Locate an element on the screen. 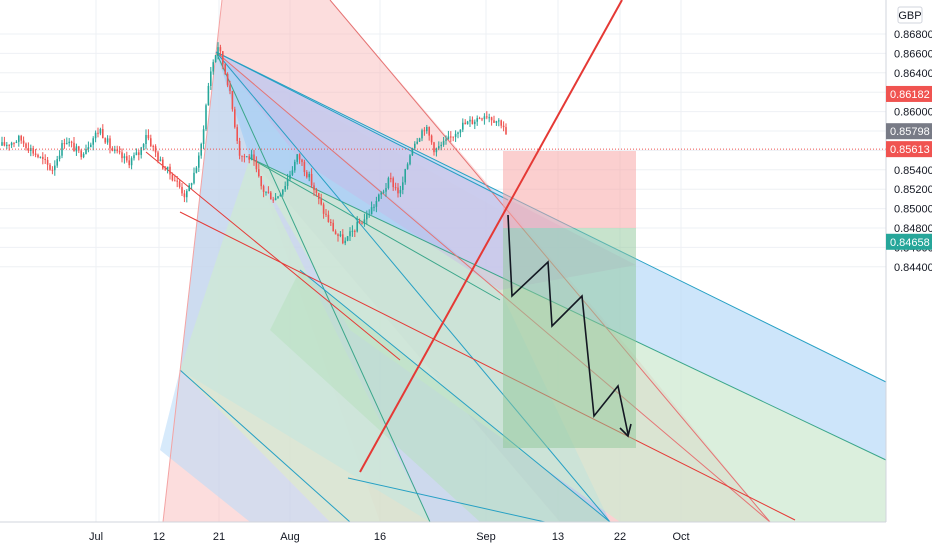  x-axis-background is located at coordinates (466, 536).